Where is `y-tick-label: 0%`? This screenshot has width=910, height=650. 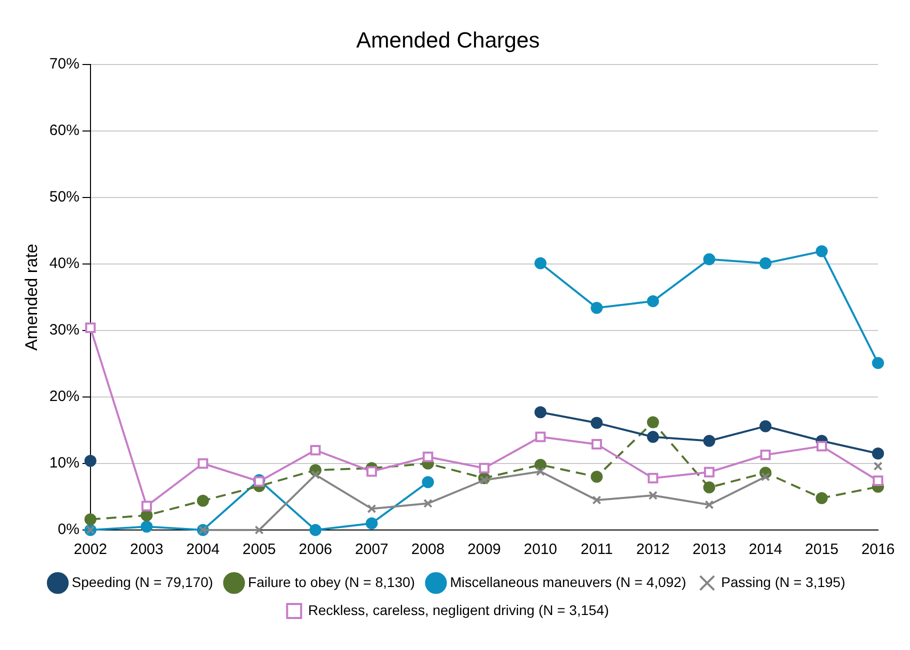
y-tick-label: 0% is located at coordinates (69, 529).